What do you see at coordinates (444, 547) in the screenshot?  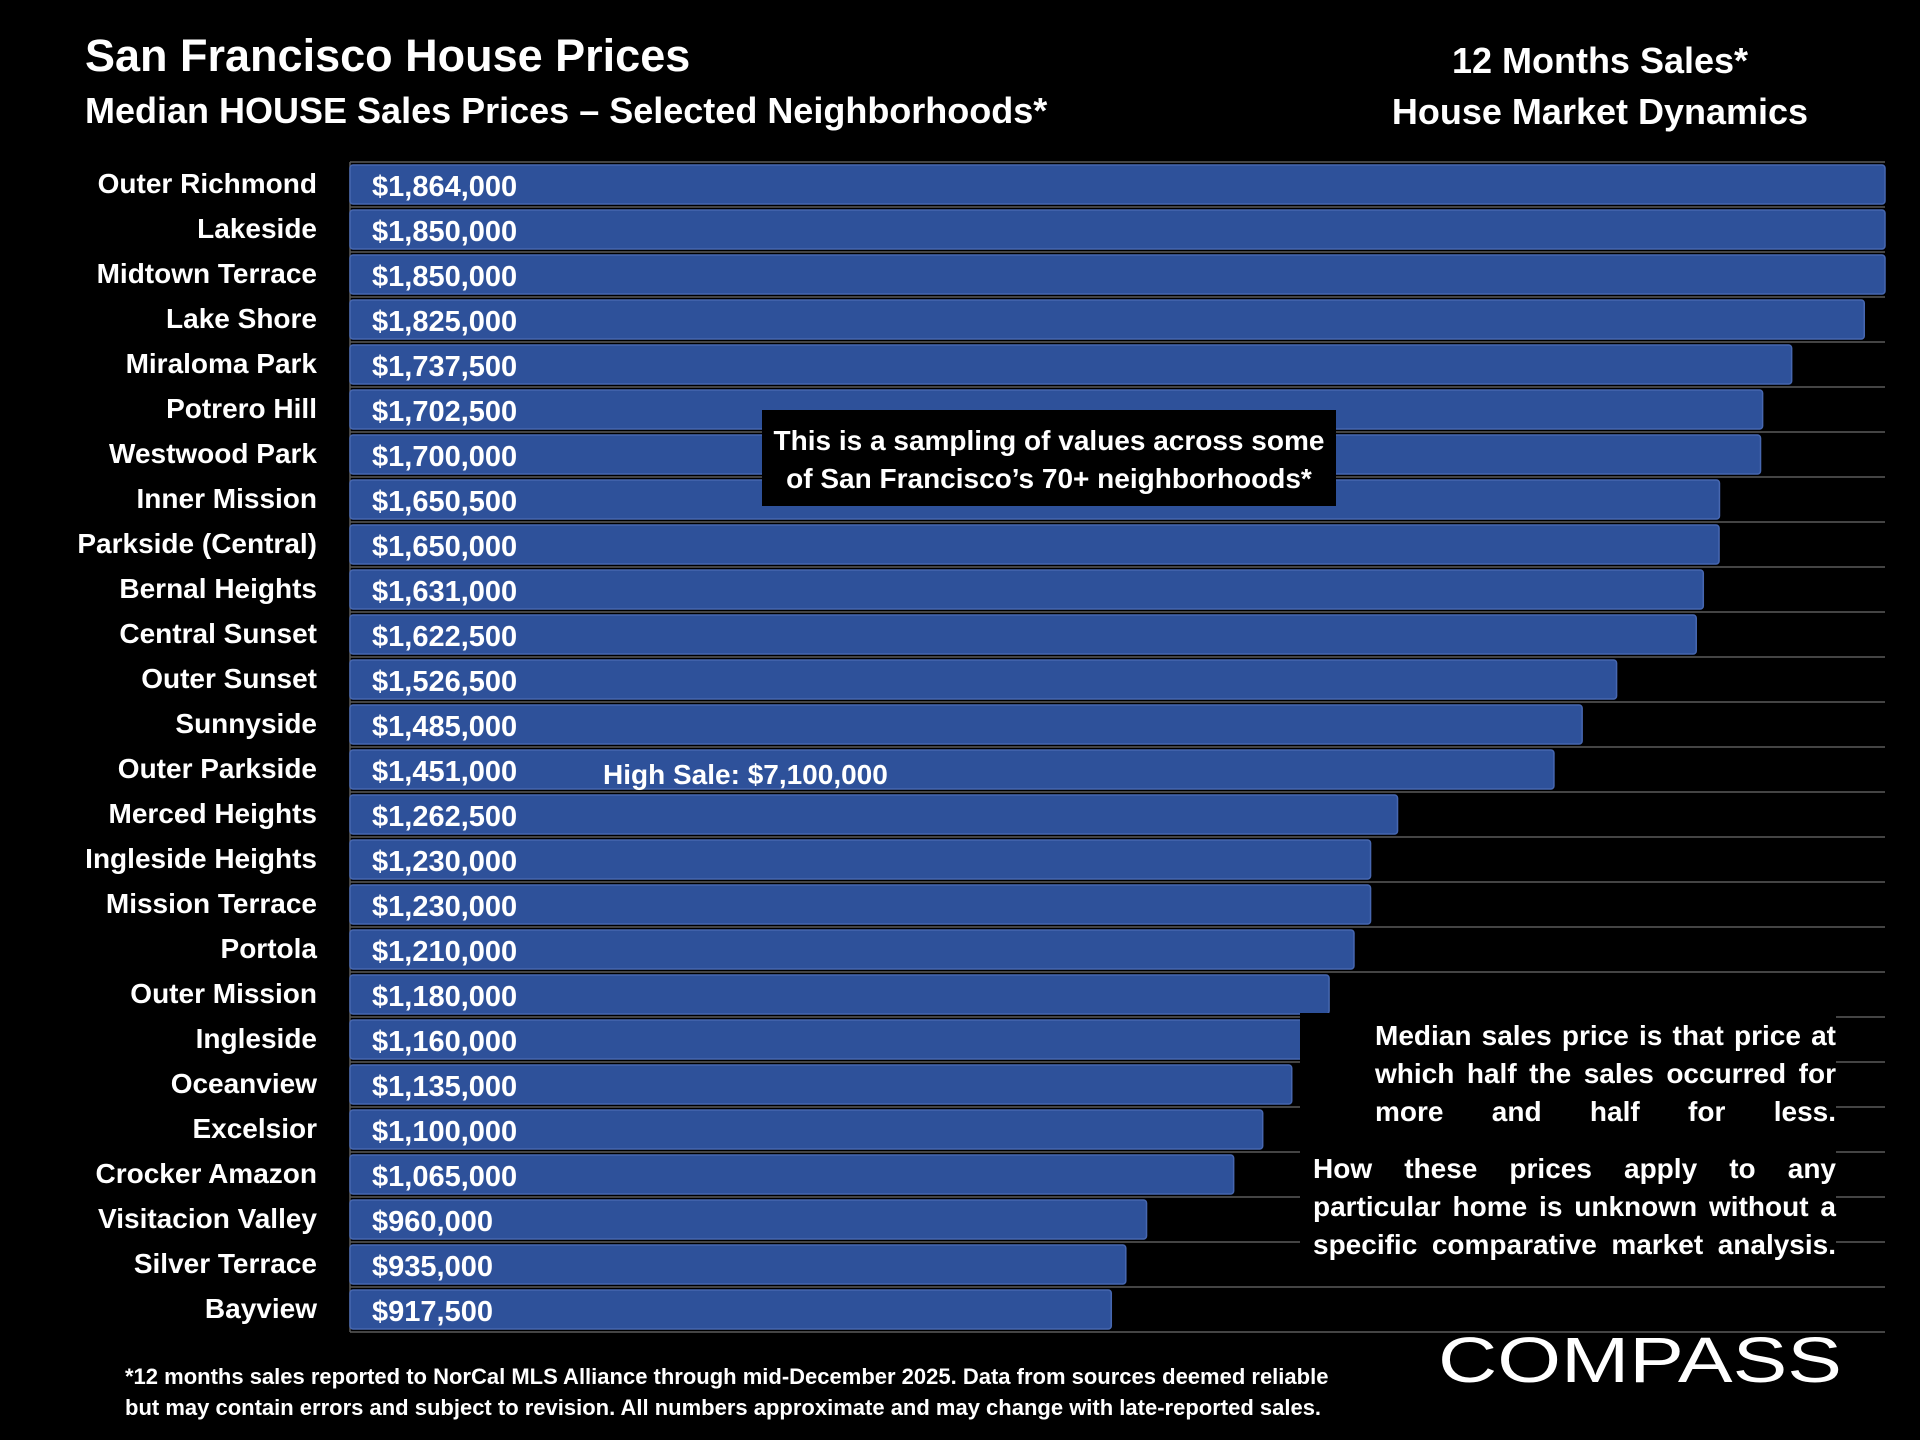 I see `value-label: $1,650,000` at bounding box center [444, 547].